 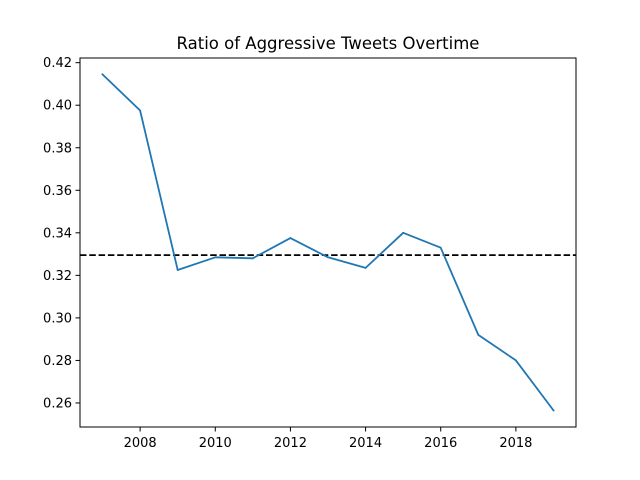 I want to click on x-axis: 2008 2010 2012 2014 2016 2018, so click(x=328, y=439).